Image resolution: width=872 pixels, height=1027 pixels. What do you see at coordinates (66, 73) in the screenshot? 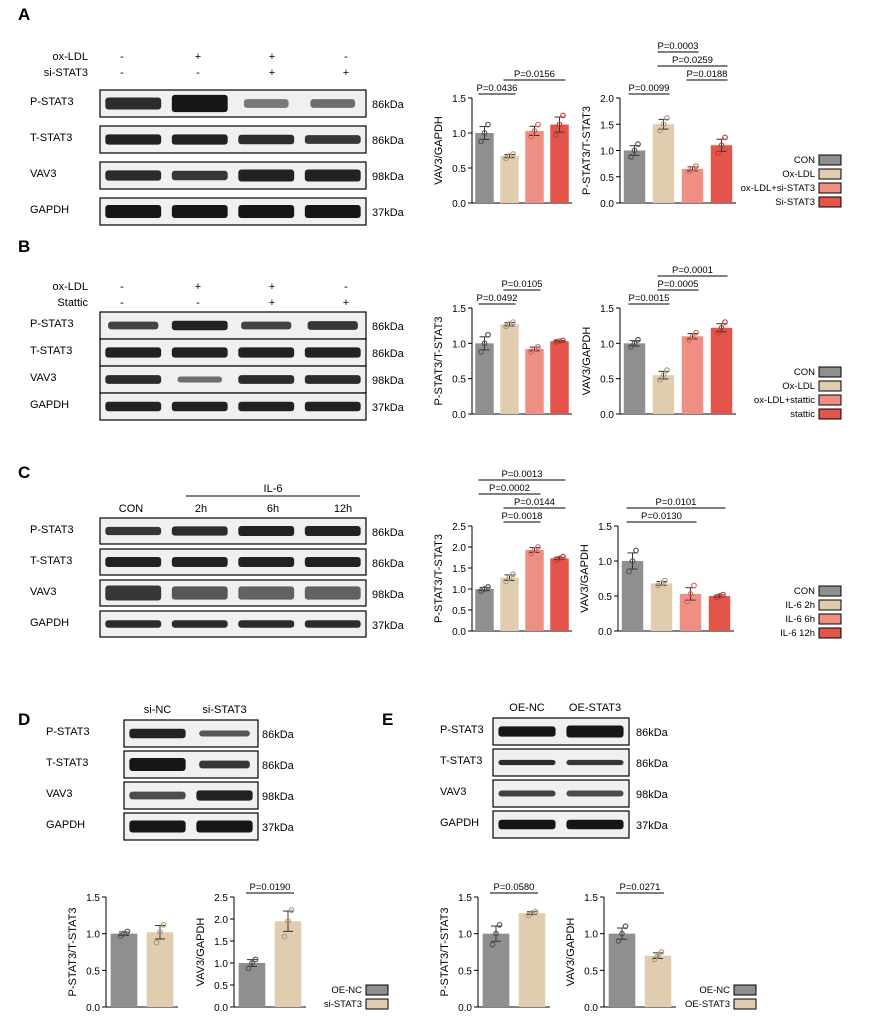
I see `condition-label: si-STAT3` at bounding box center [66, 73].